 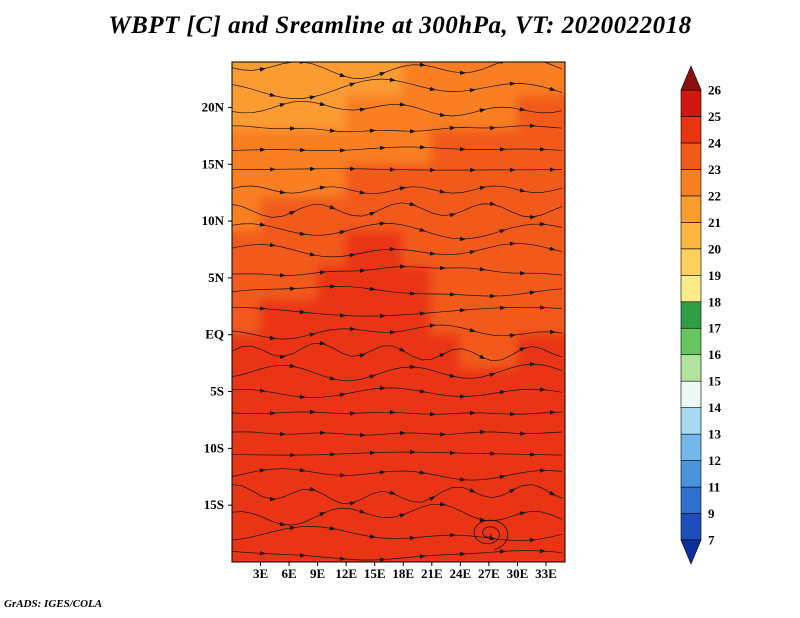 What do you see at coordinates (288, 573) in the screenshot?
I see `lon-tick-label: 6E` at bounding box center [288, 573].